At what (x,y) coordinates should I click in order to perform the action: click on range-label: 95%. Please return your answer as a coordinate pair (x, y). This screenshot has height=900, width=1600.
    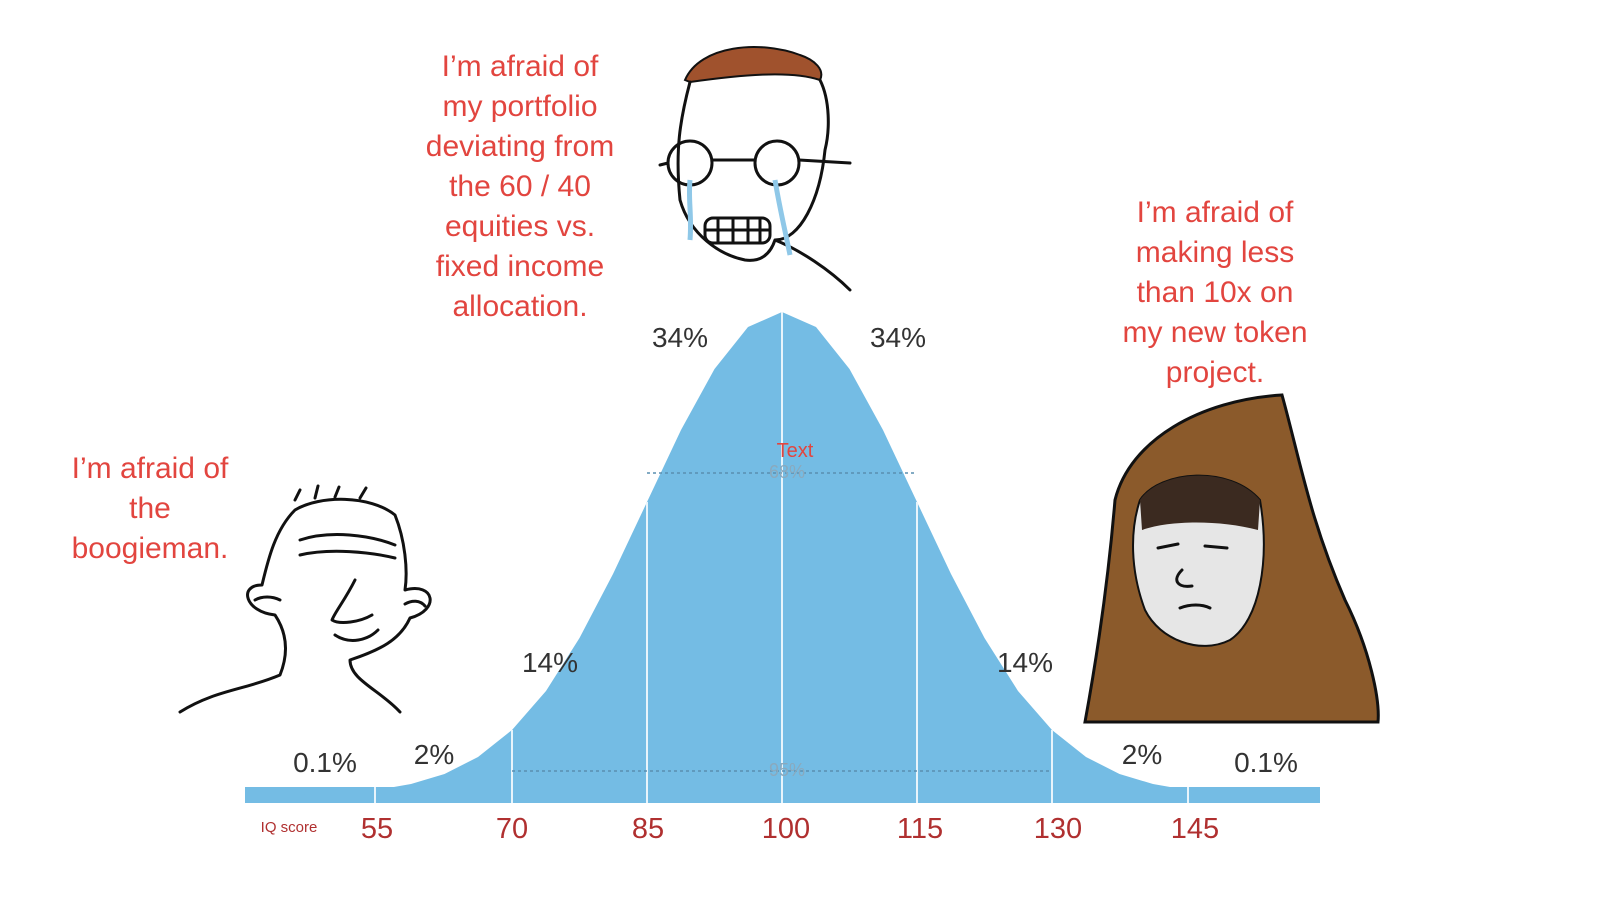
    Looking at the image, I should click on (787, 770).